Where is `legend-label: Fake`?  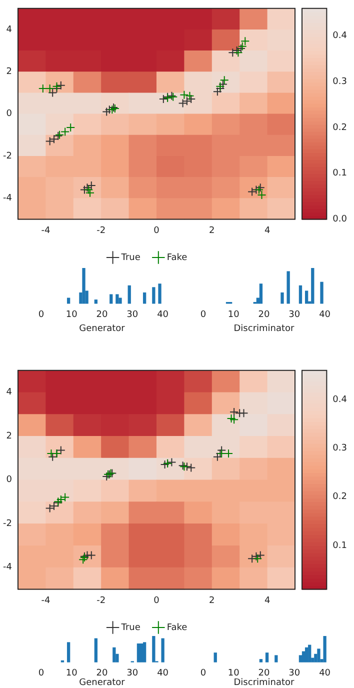 legend-label: Fake is located at coordinates (177, 257).